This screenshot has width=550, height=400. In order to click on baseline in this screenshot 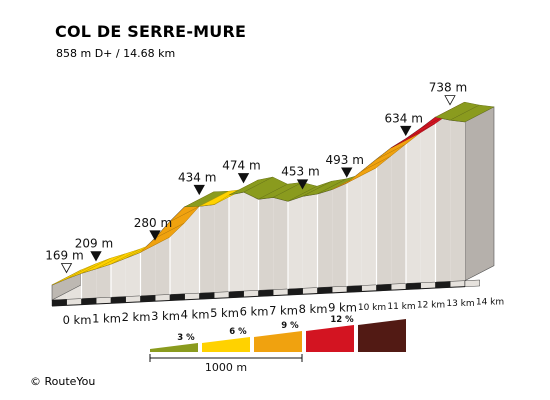, I will do `click(258, 296)`.